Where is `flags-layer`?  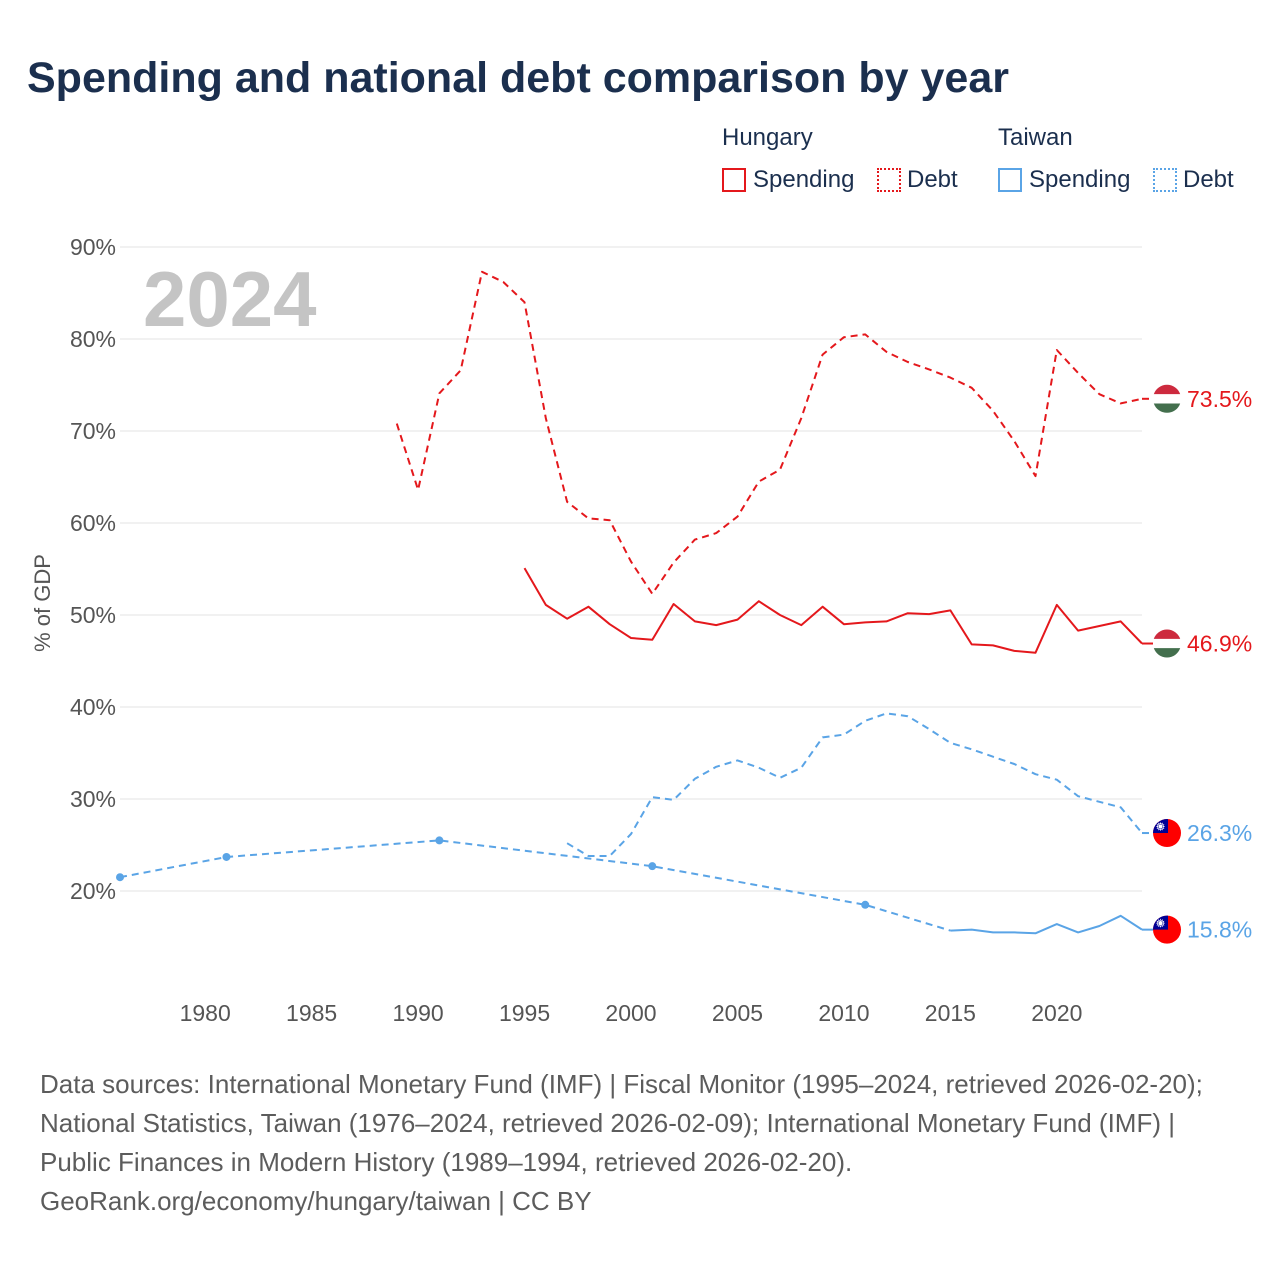
flags-layer is located at coordinates (1167, 664).